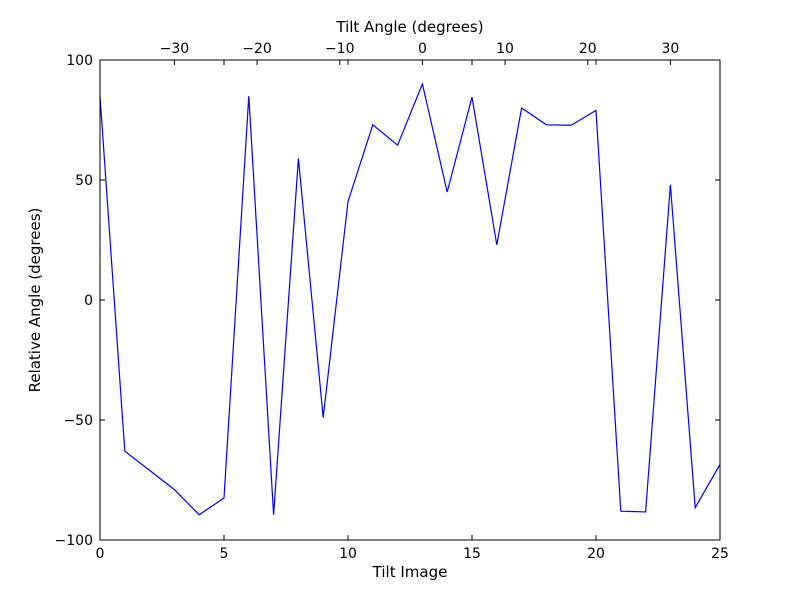 This screenshot has height=600, width=800. Describe the element at coordinates (257, 49) in the screenshot. I see `x2-tick-label: −20` at that location.